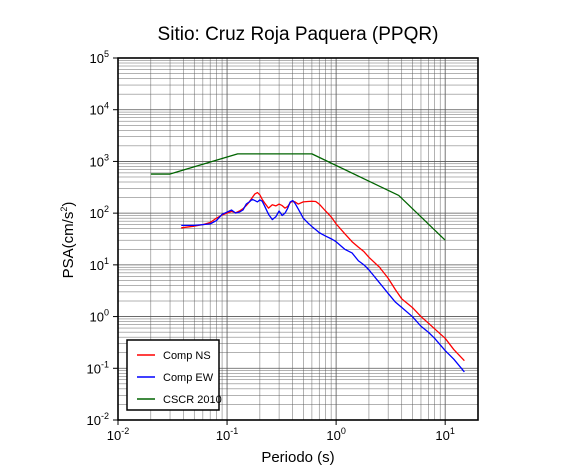 The image size is (586, 475). I want to click on y-axis-label: PSA(cm/s2), so click(68, 240).